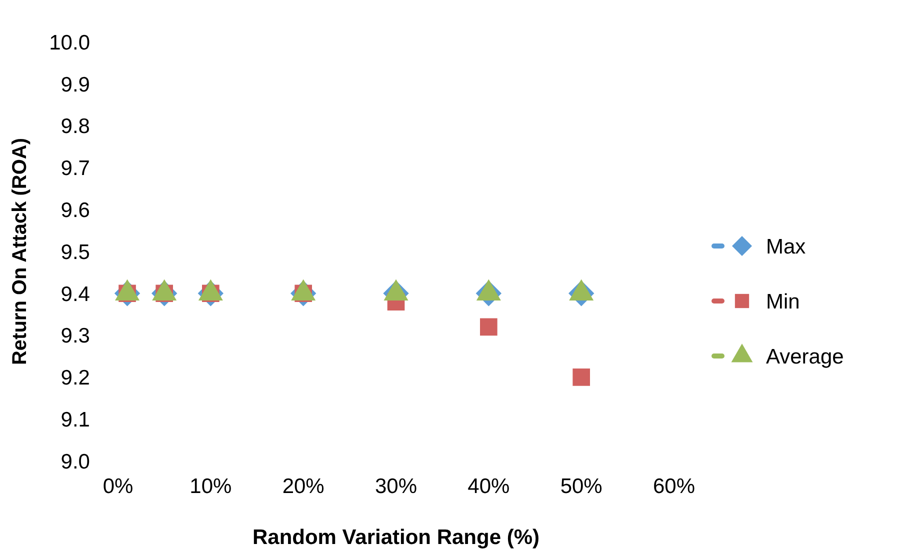 This screenshot has height=552, width=900. What do you see at coordinates (783, 302) in the screenshot?
I see `legend-label: Min` at bounding box center [783, 302].